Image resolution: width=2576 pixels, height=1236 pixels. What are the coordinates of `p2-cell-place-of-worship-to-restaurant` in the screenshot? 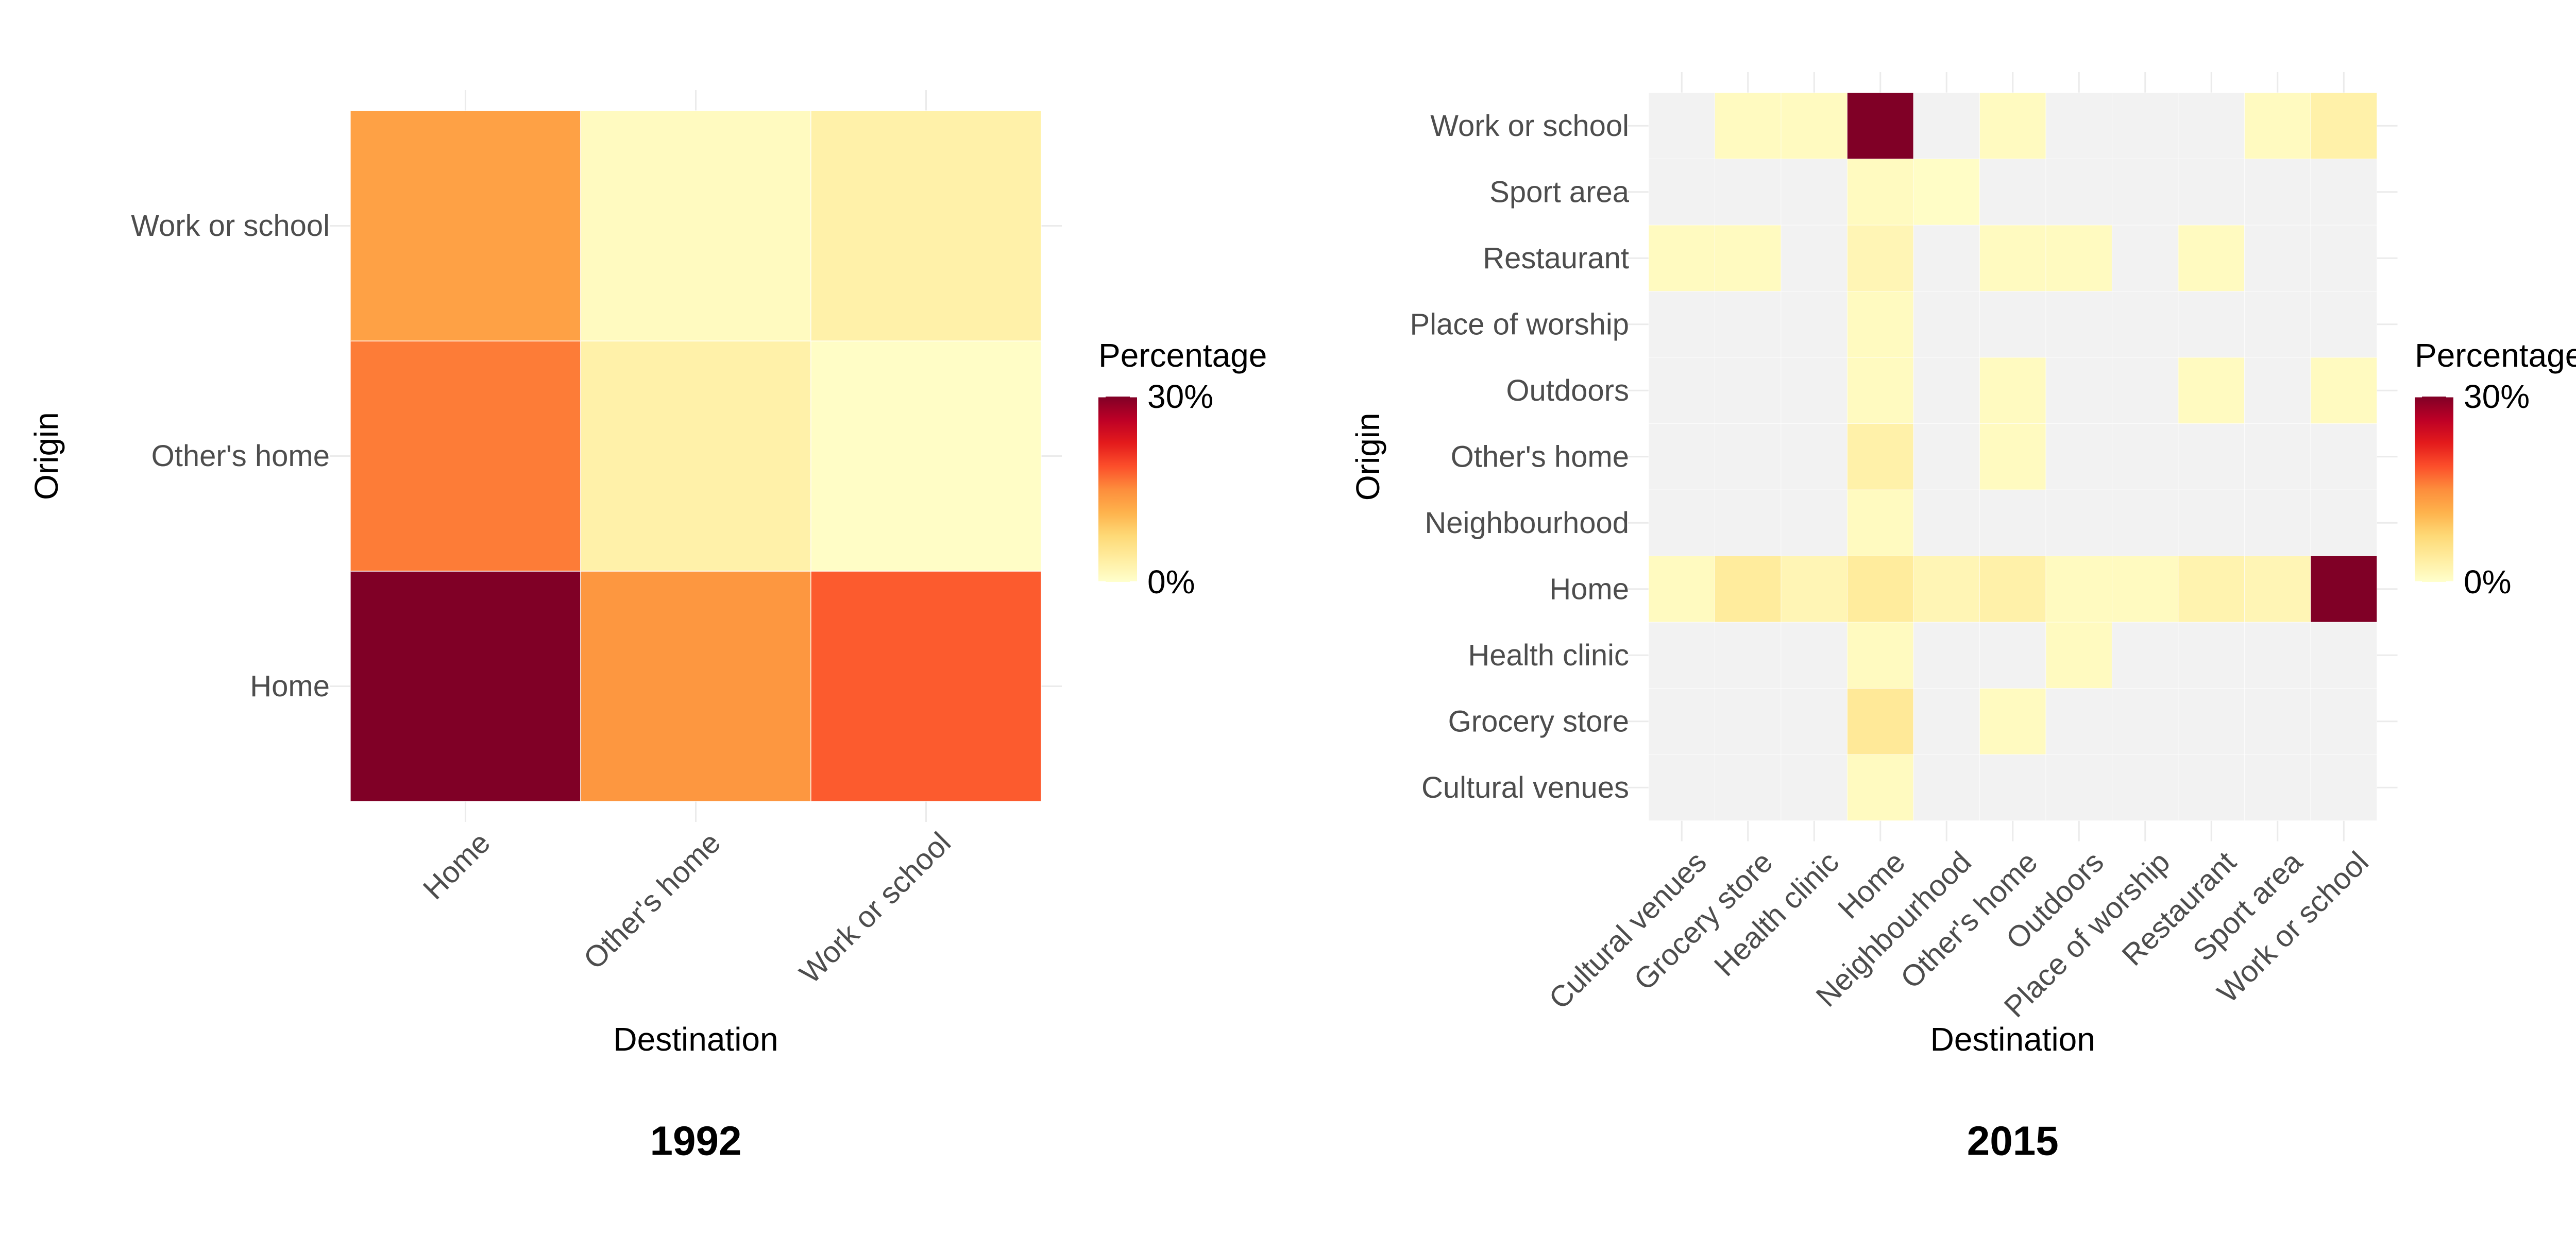 It's located at (2211, 325).